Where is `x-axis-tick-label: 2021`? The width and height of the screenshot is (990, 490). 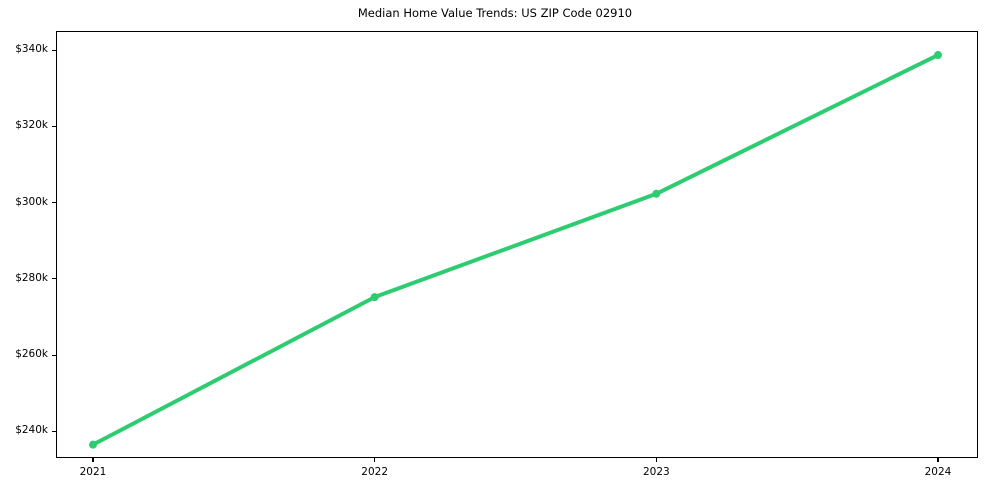
x-axis-tick-label: 2021 is located at coordinates (93, 472).